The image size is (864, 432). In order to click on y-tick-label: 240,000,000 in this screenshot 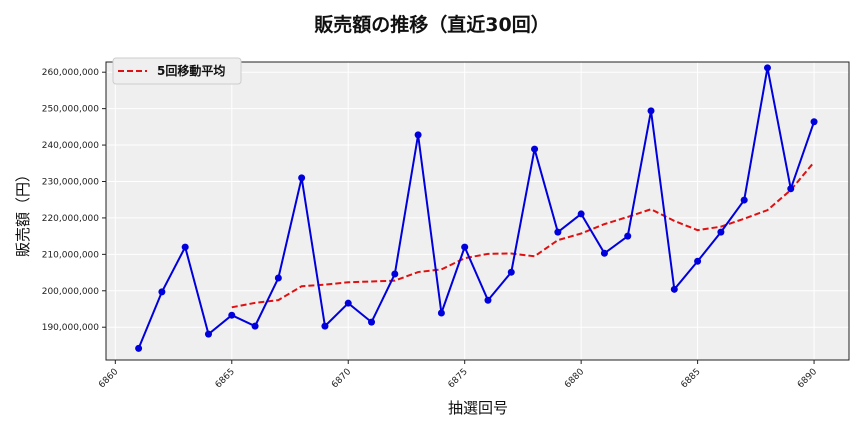, I will do `click(71, 146)`.